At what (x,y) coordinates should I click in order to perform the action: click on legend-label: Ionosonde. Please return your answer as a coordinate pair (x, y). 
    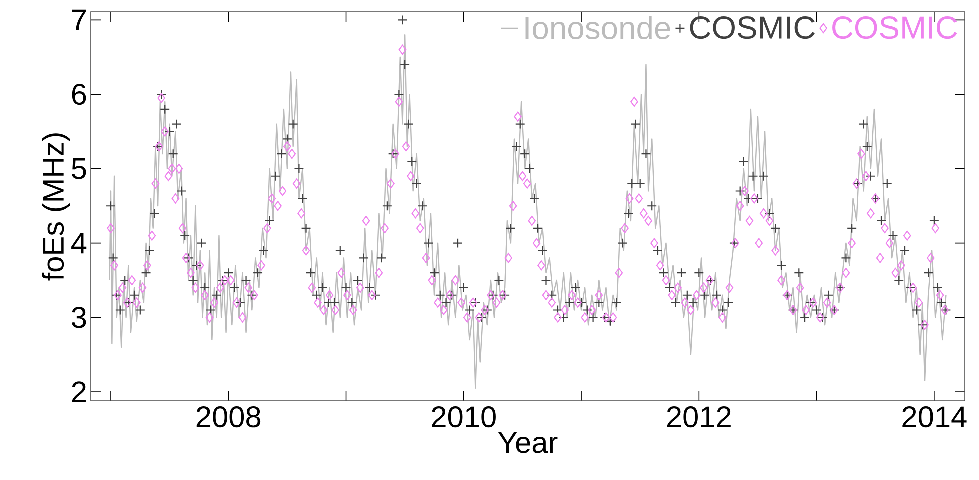
    Looking at the image, I should click on (598, 28).